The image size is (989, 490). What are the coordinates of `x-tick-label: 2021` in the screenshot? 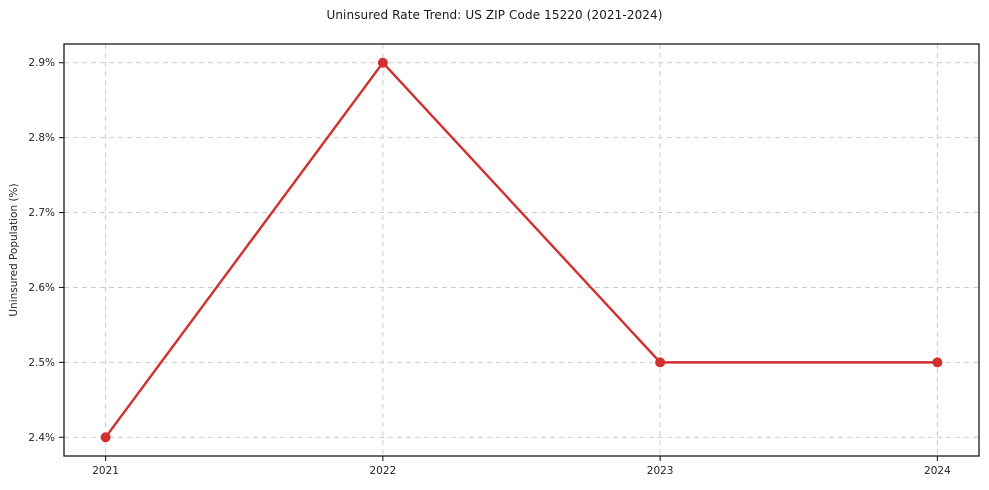 It's located at (105, 471).